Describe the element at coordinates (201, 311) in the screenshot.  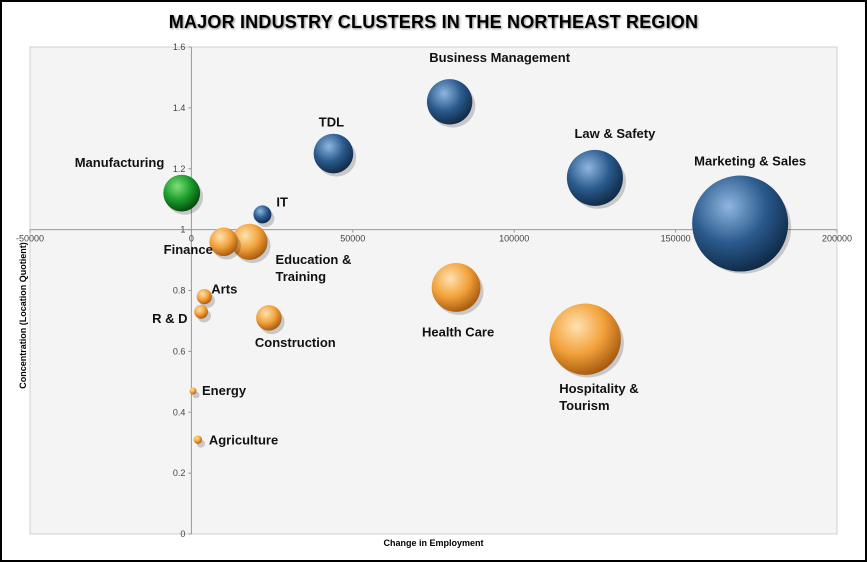
I see `bubble-r-d` at that location.